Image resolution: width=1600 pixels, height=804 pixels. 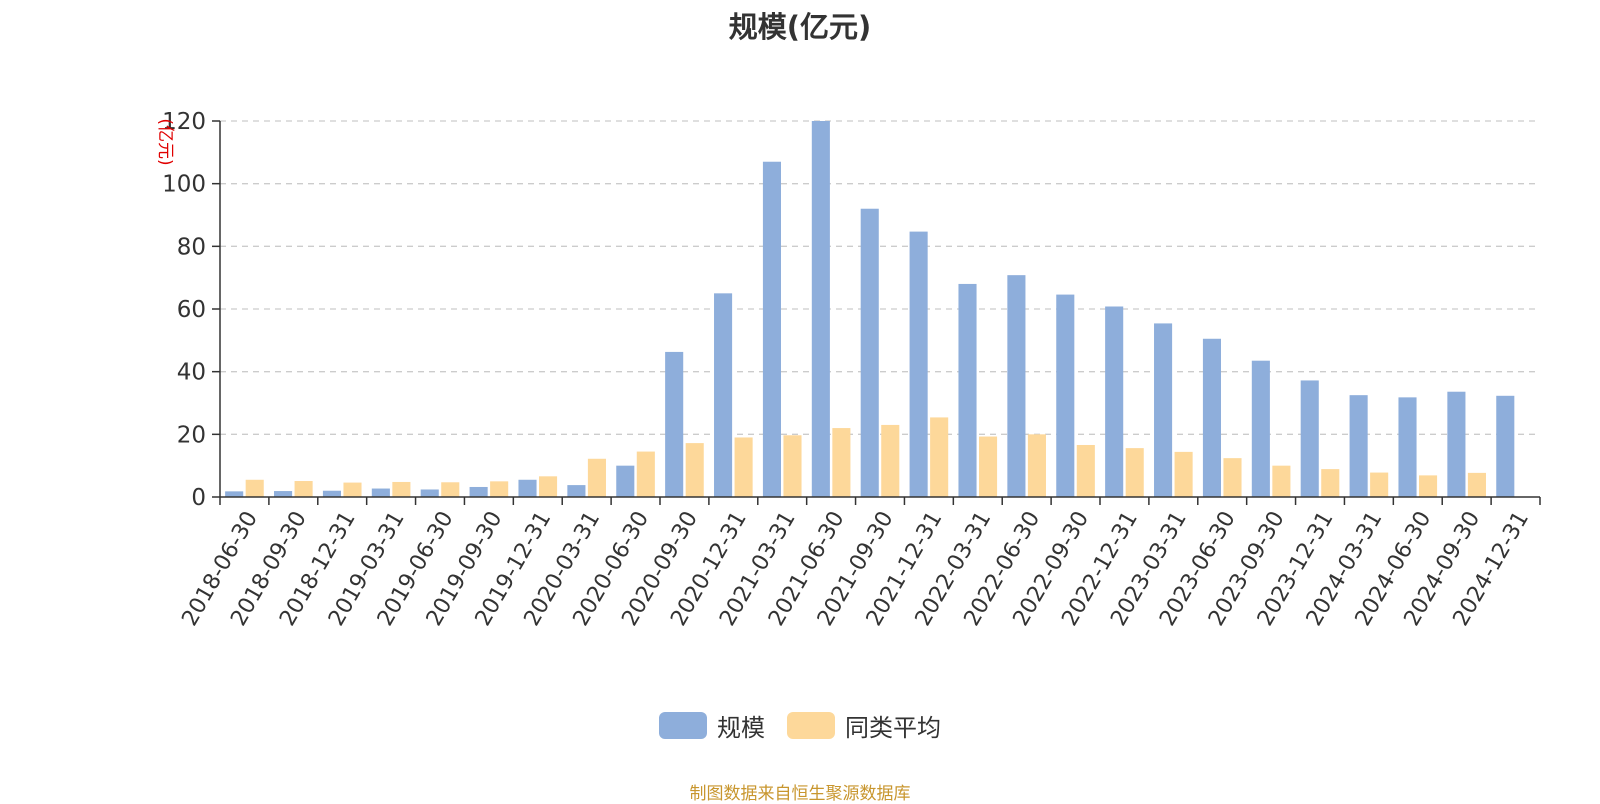 I want to click on y-axis-label: (亿元), so click(x=165, y=141).